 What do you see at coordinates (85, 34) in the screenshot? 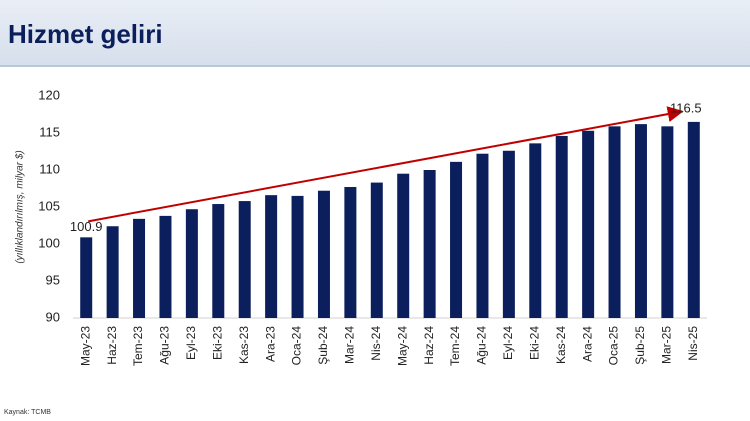
I see `chart-title: Hizmet geliri` at bounding box center [85, 34].